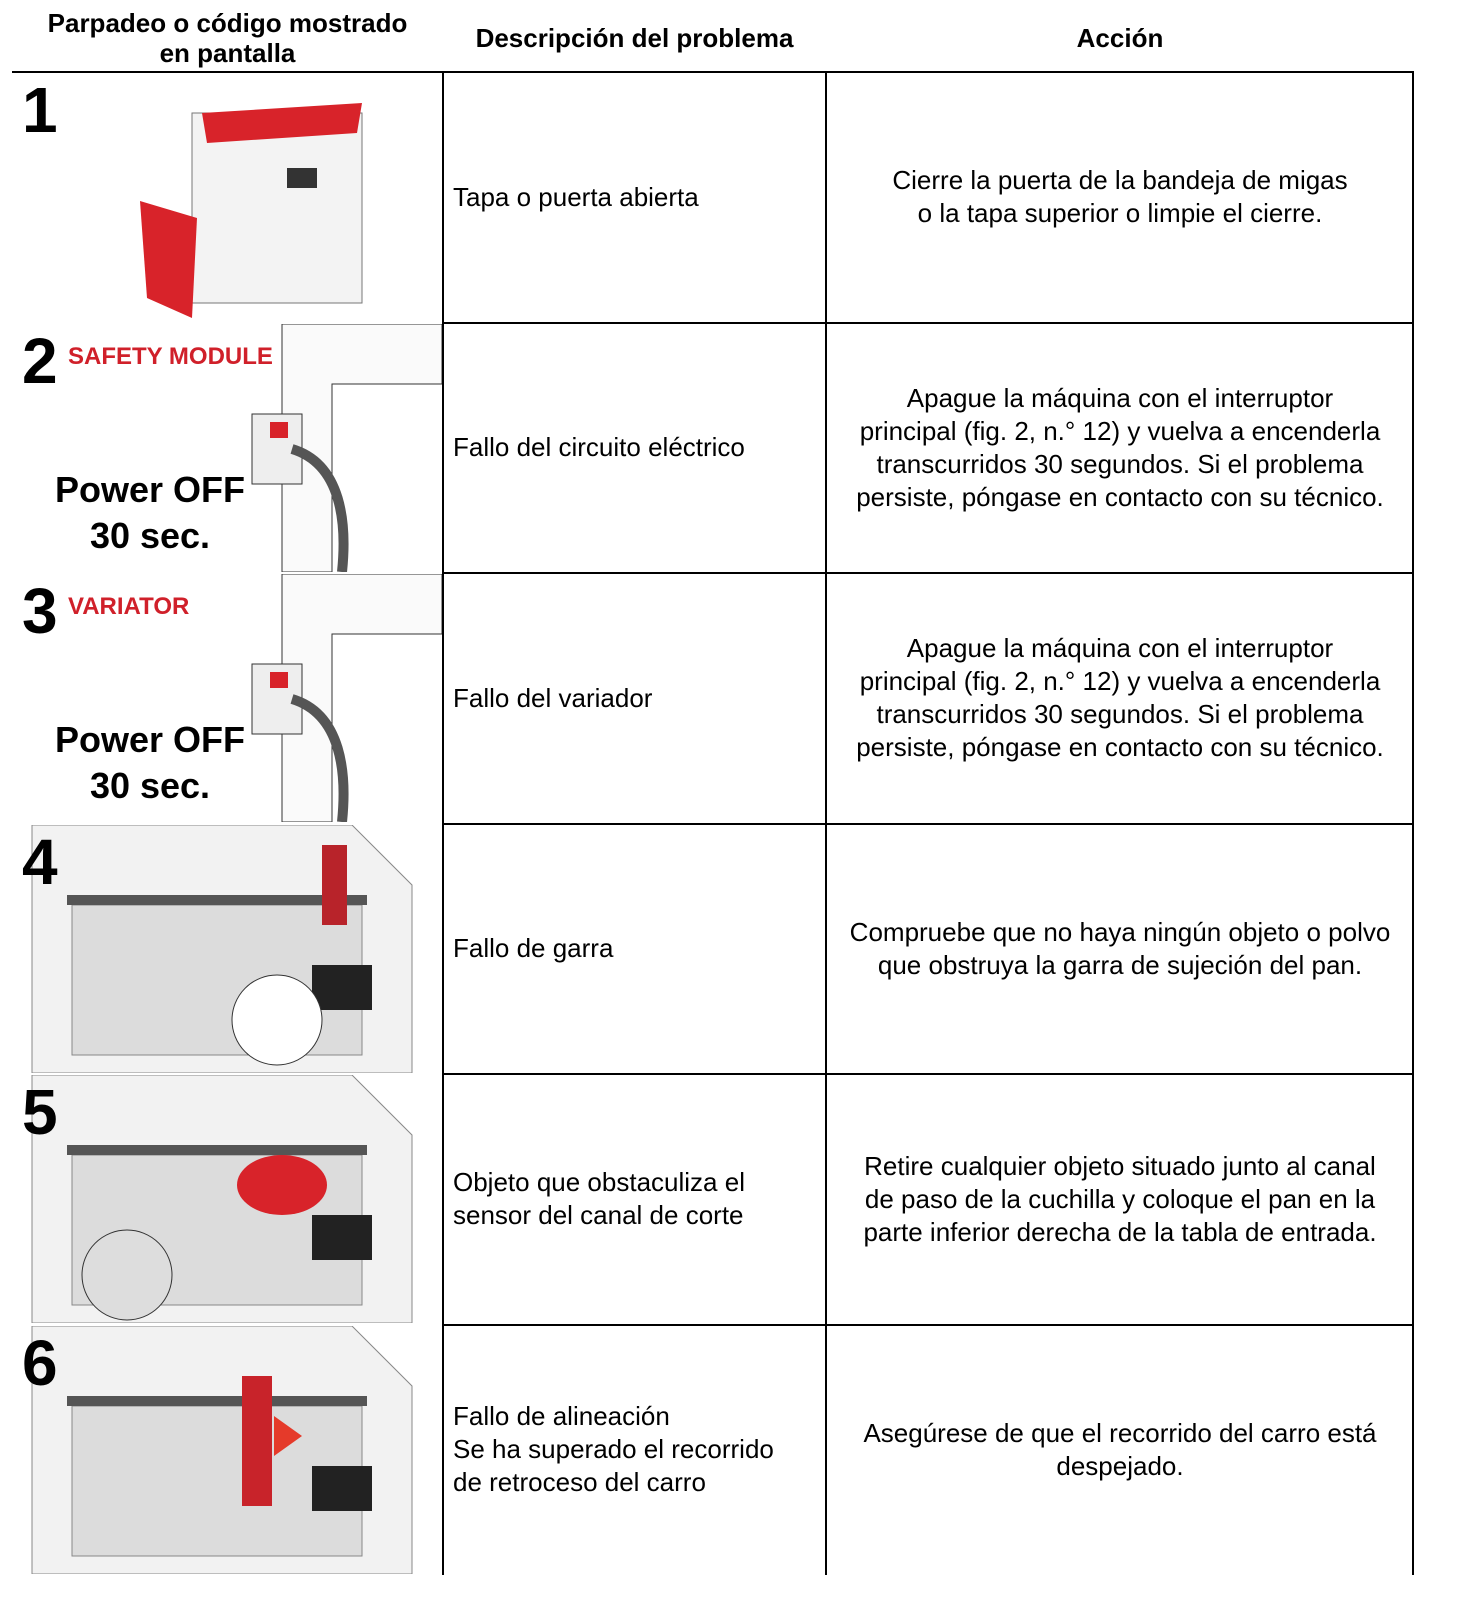  What do you see at coordinates (533, 948) in the screenshot?
I see `description-line: Fallo de garra` at bounding box center [533, 948].